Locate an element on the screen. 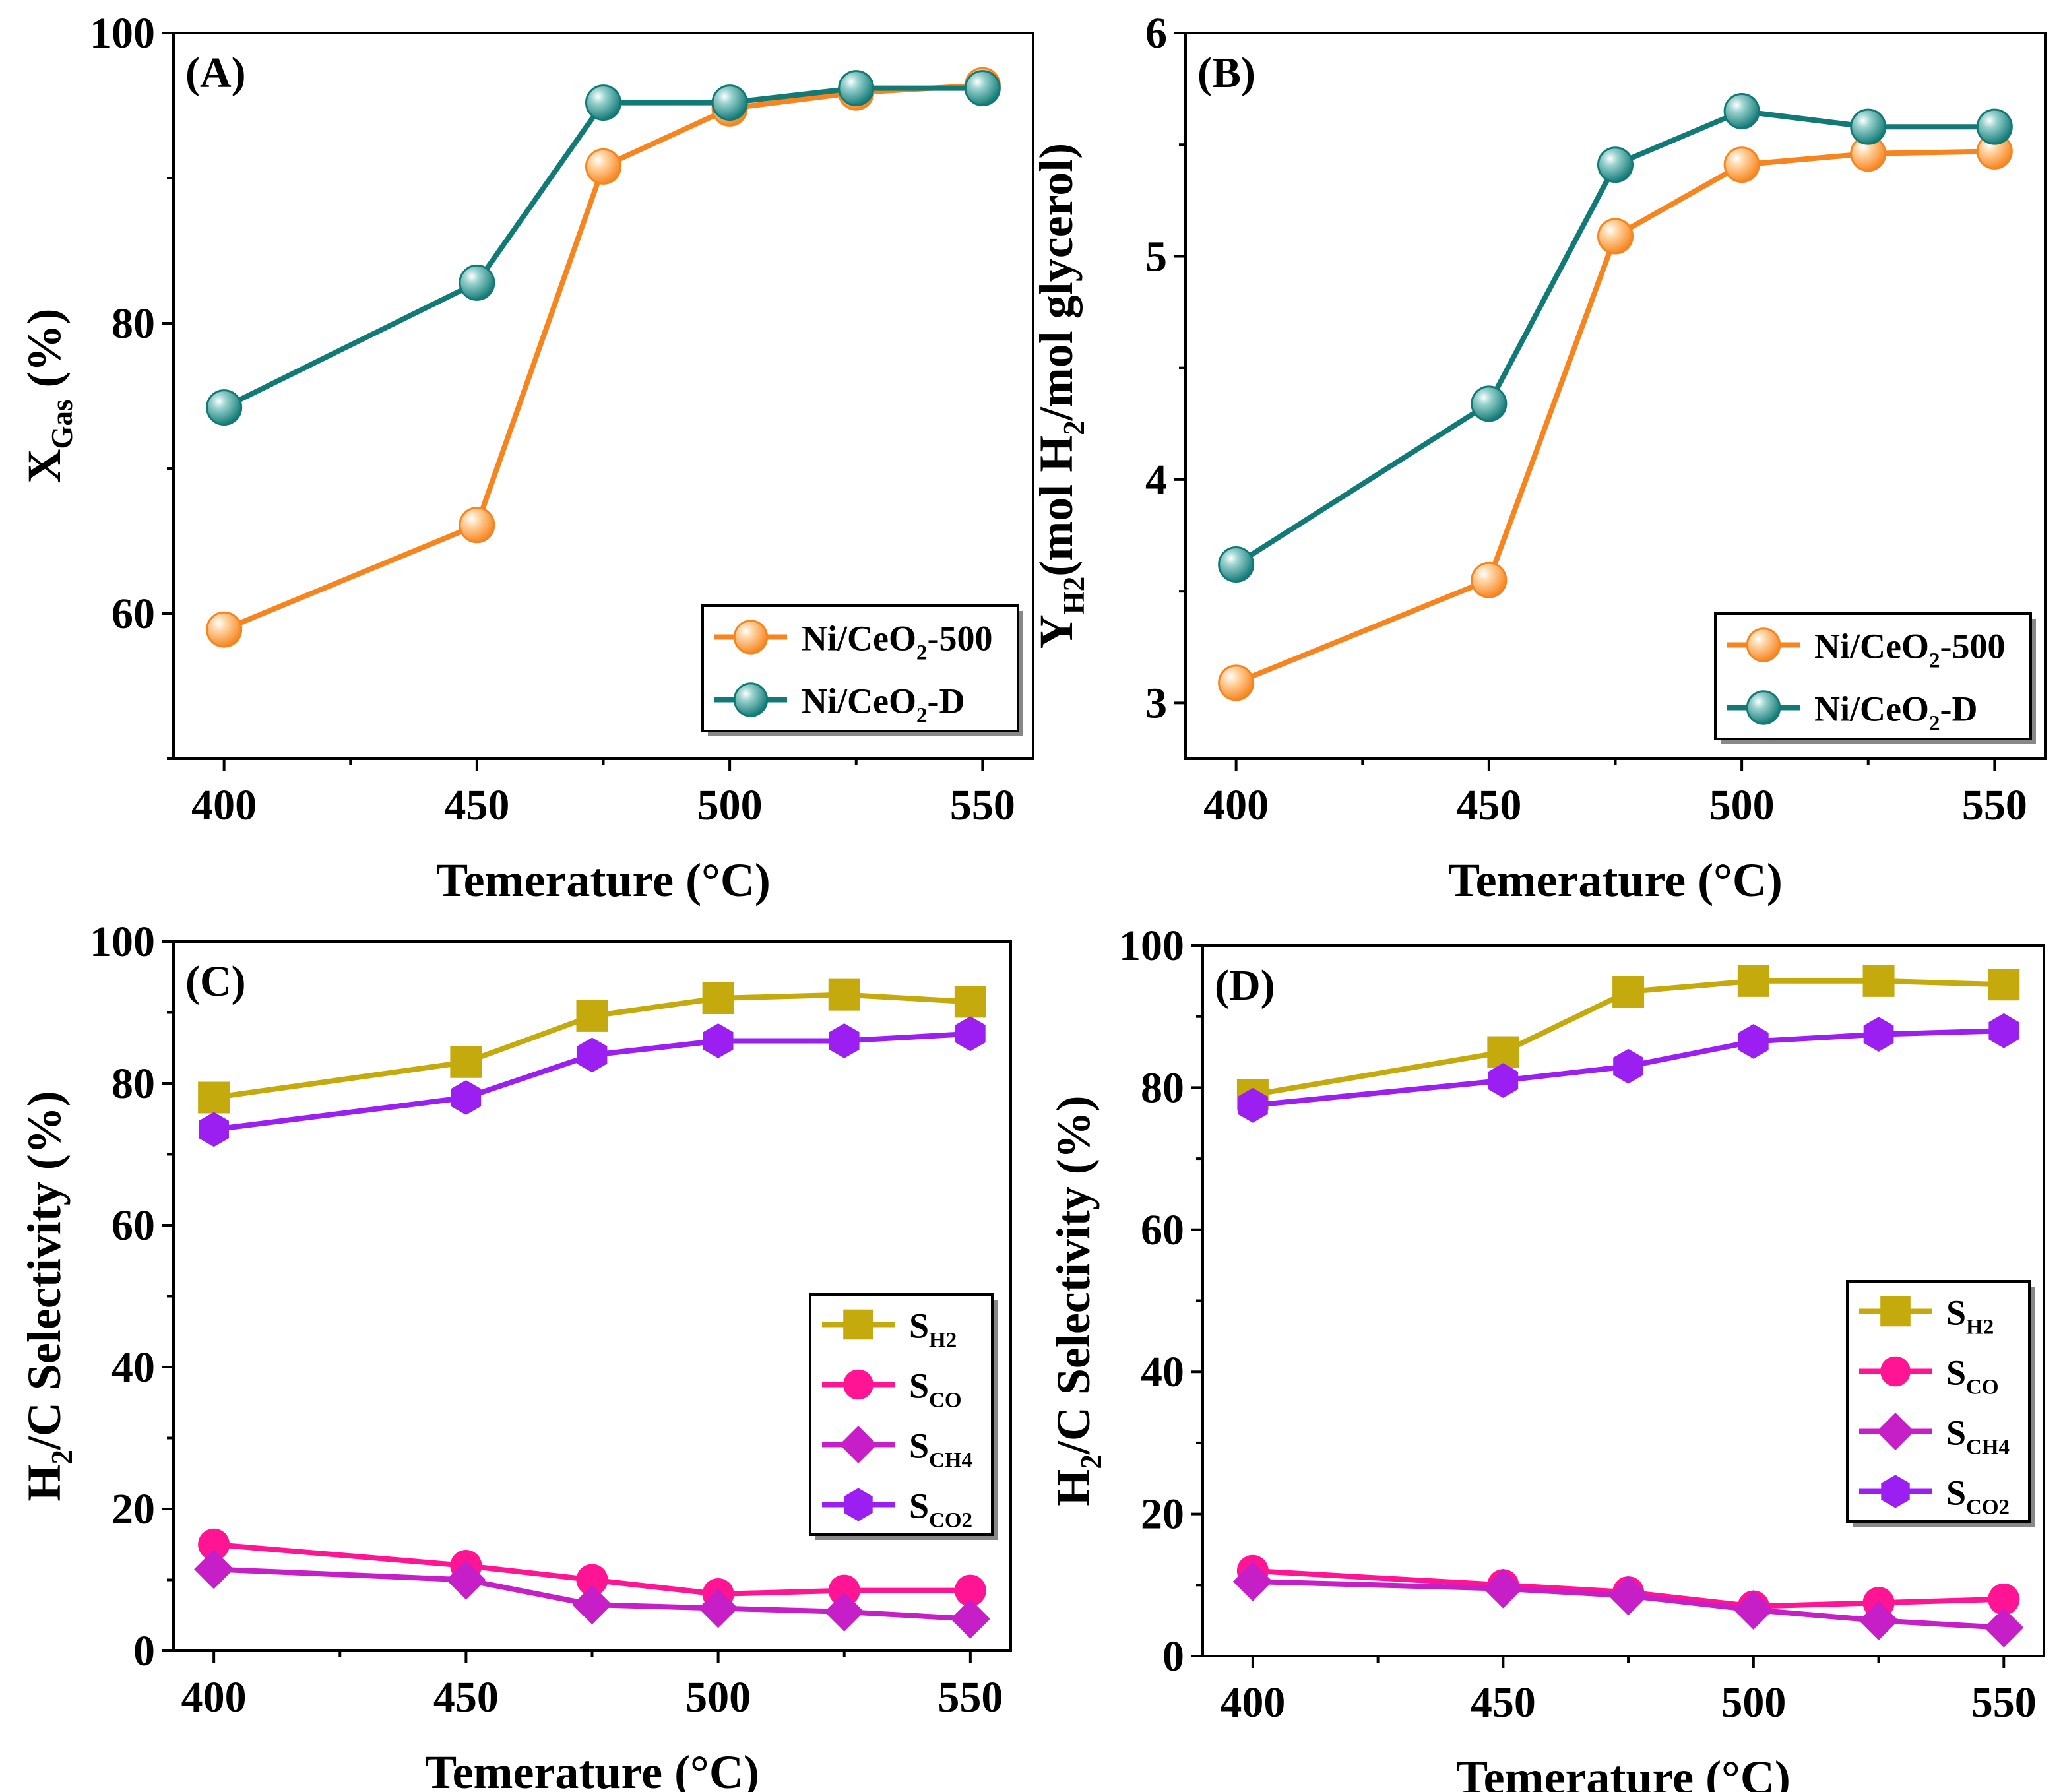  x-tick-label: 500 is located at coordinates (730, 805).